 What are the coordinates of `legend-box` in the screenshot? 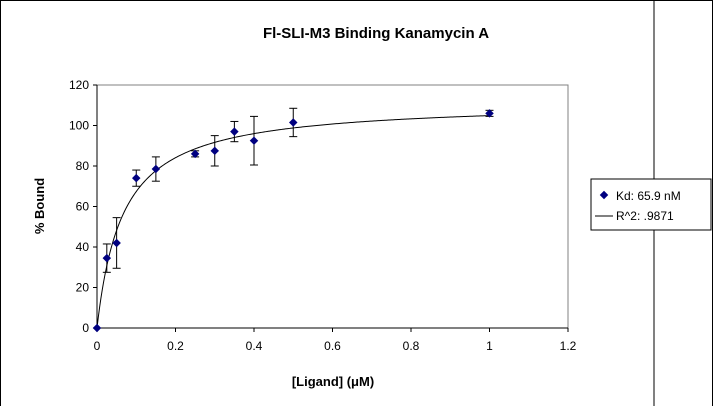 It's located at (651, 204).